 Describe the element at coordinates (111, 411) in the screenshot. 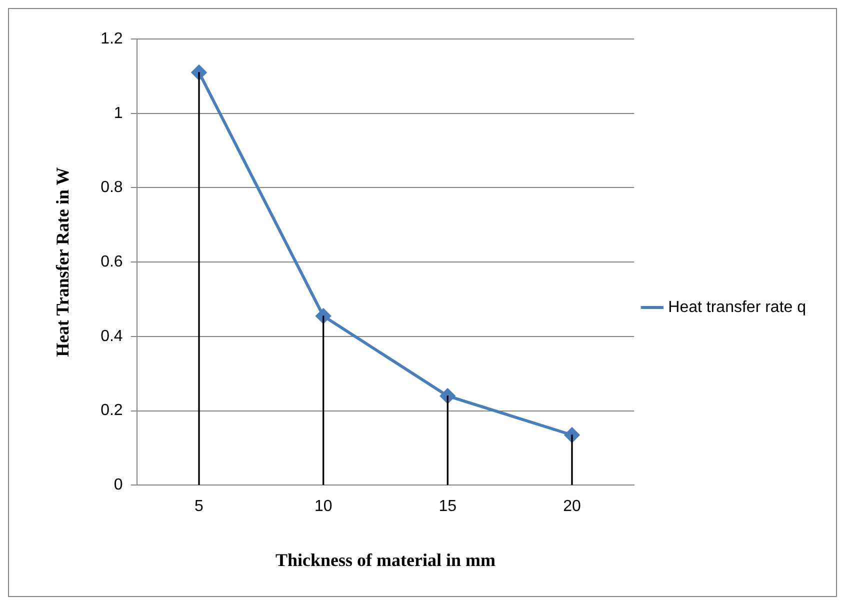

I see `y-tick-label: 0.2` at that location.